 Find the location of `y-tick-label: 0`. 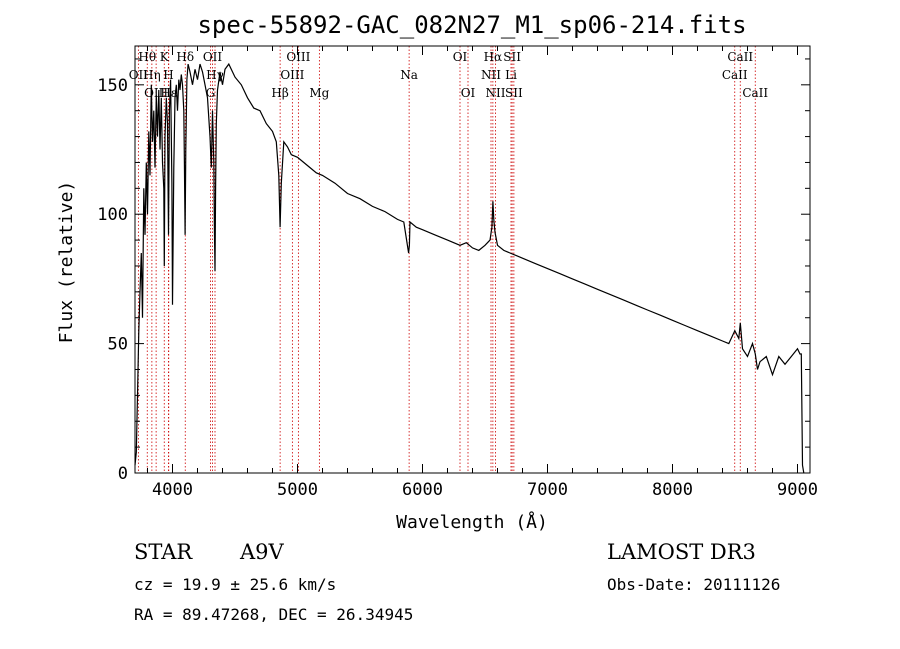

y-tick-label: 0 is located at coordinates (123, 474).